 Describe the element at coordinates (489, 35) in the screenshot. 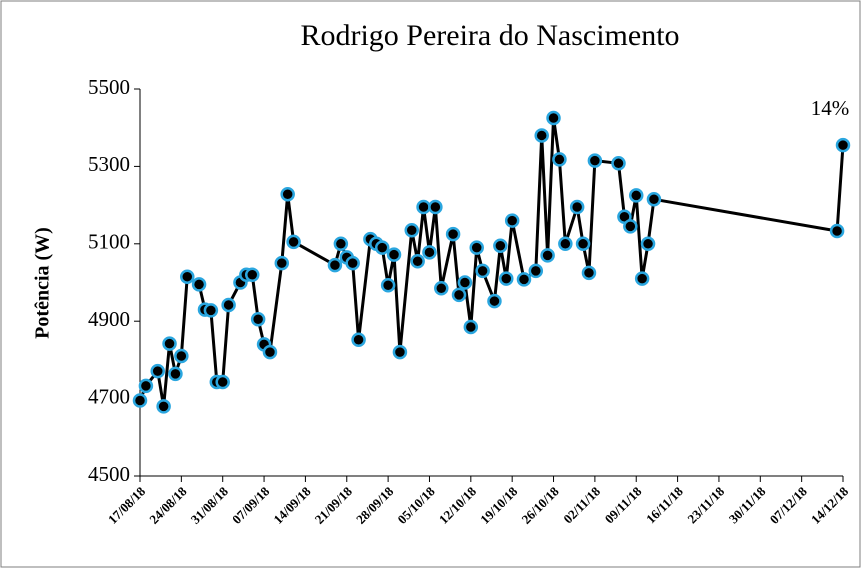

I see `chart-title: Rodrigo Pereira do Nascimento` at that location.